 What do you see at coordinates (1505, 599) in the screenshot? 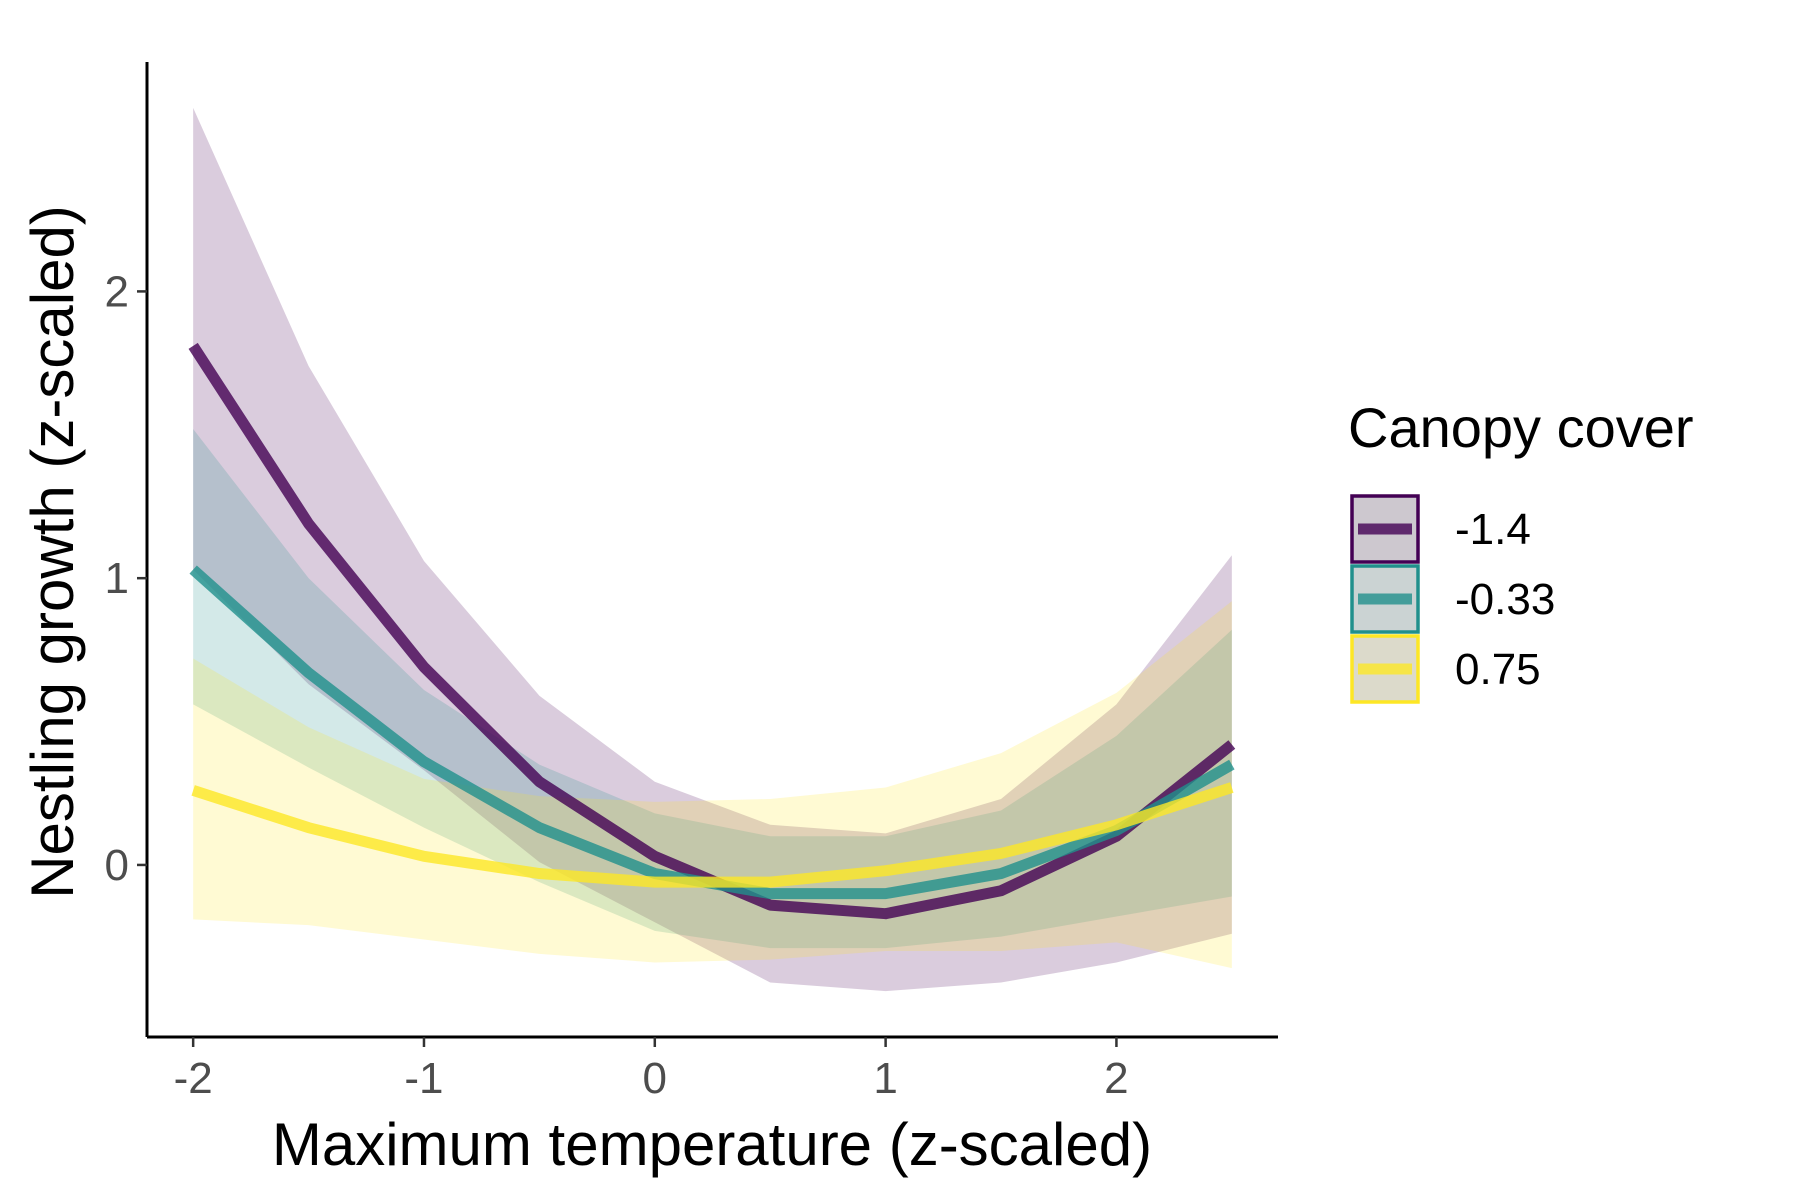
I see `legend-label: -0.33` at bounding box center [1505, 599].